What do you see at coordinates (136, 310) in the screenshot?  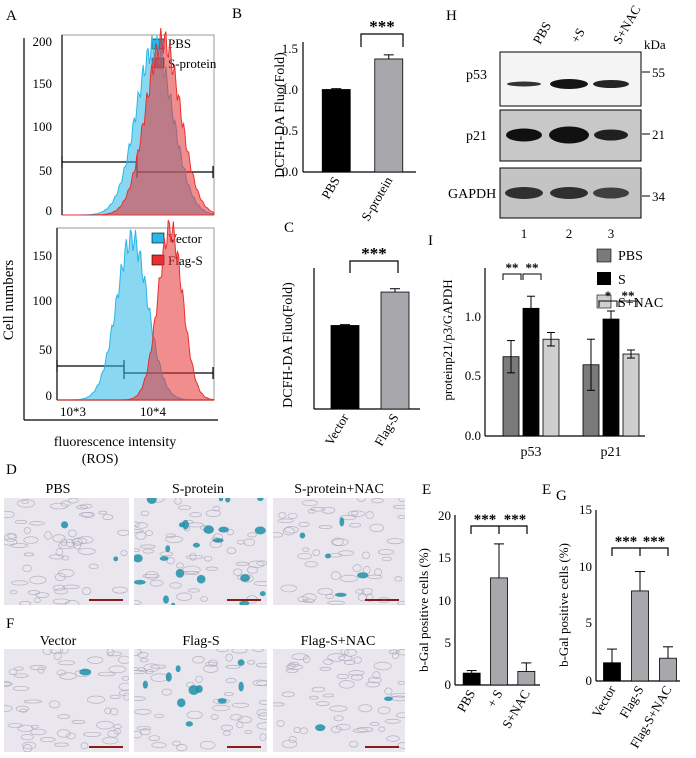 I see `histBot-series-area` at bounding box center [136, 310].